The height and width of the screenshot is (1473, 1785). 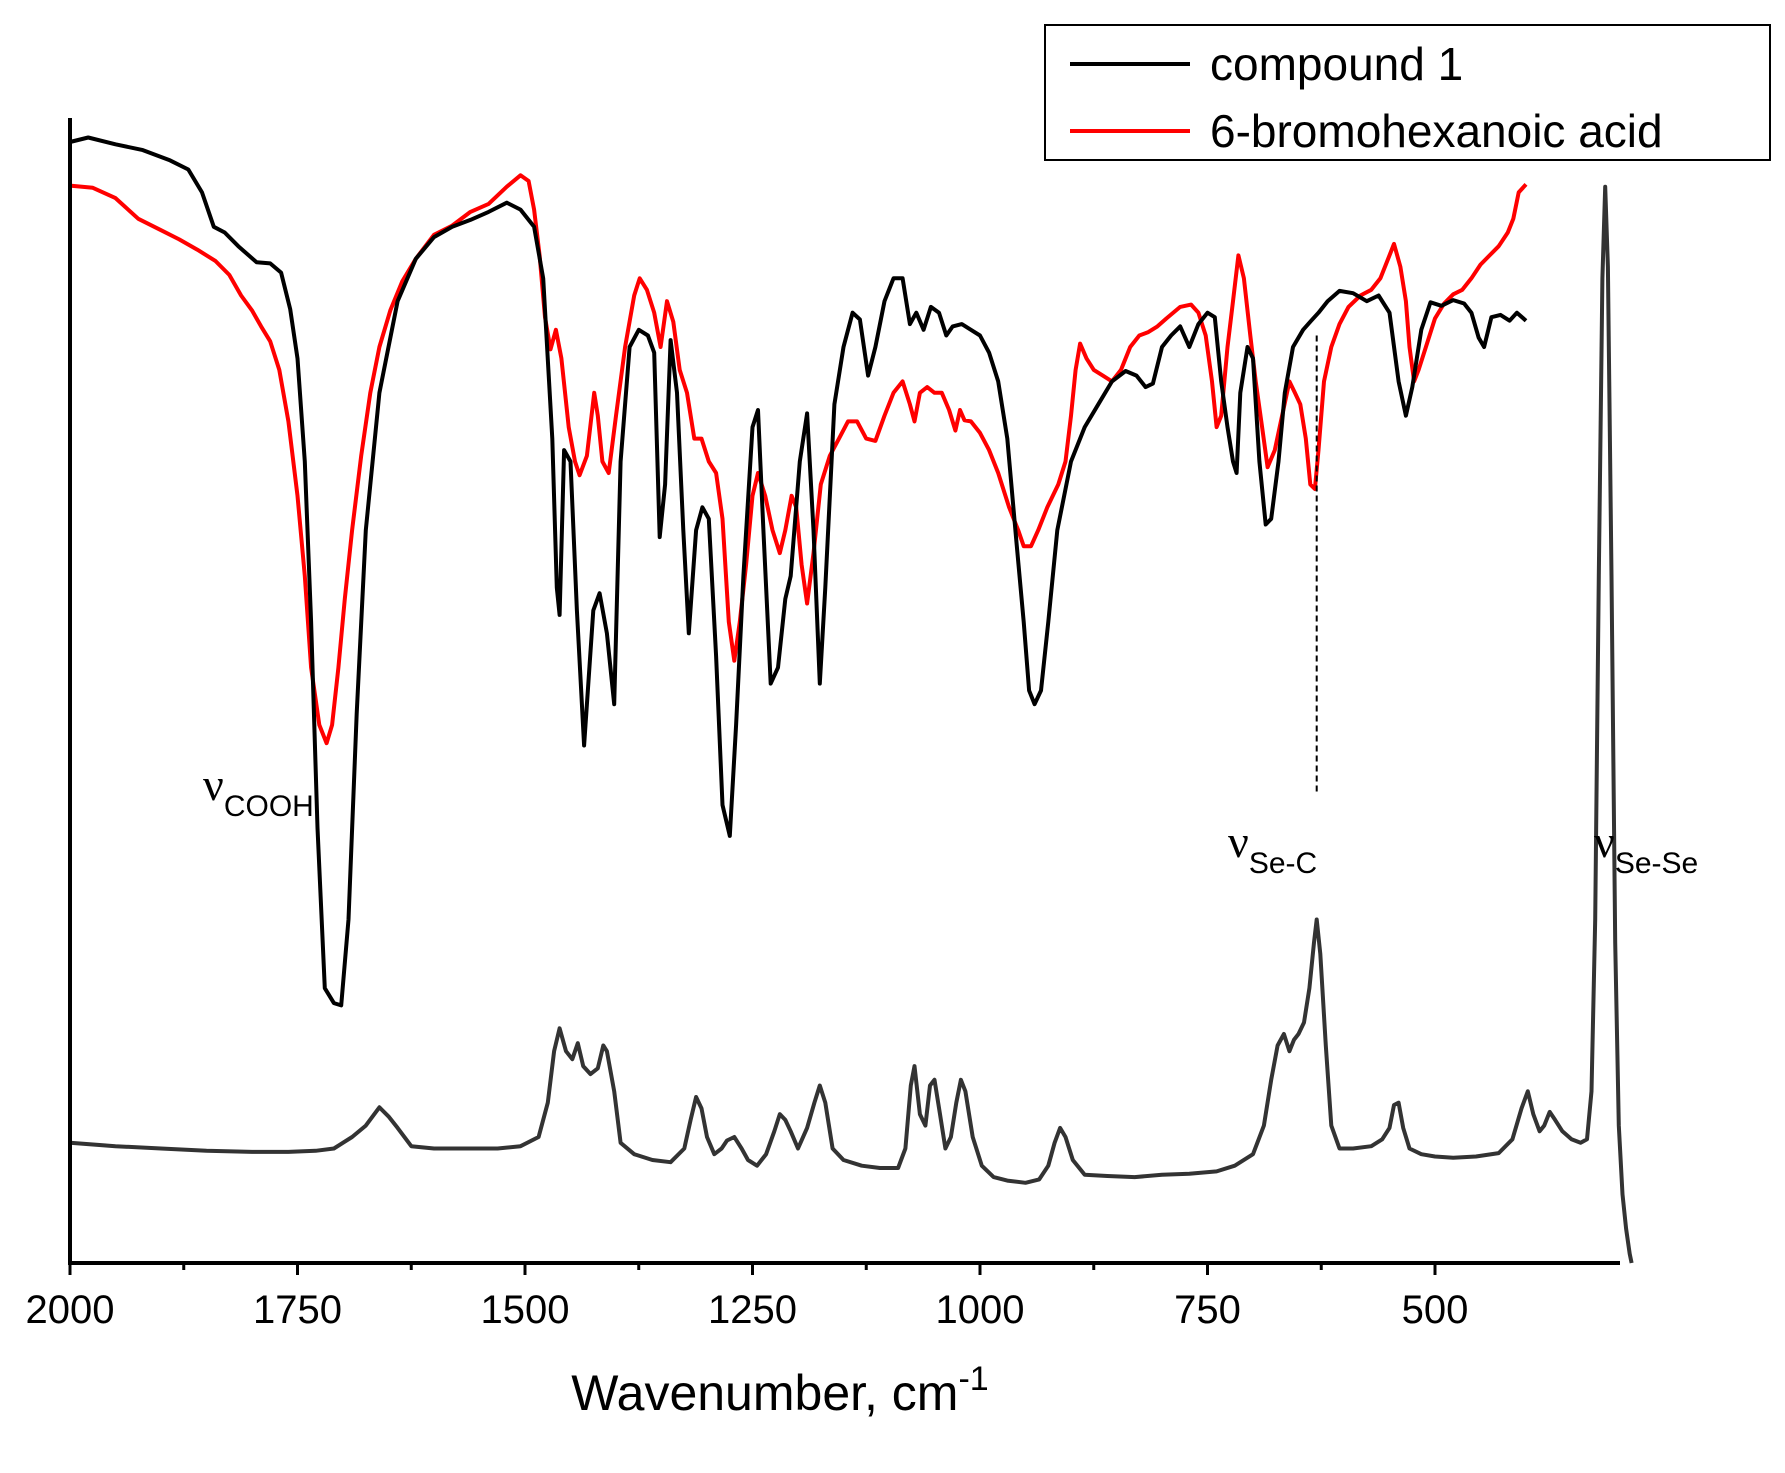 What do you see at coordinates (70, 1310) in the screenshot?
I see `x-tick-label: 2000` at bounding box center [70, 1310].